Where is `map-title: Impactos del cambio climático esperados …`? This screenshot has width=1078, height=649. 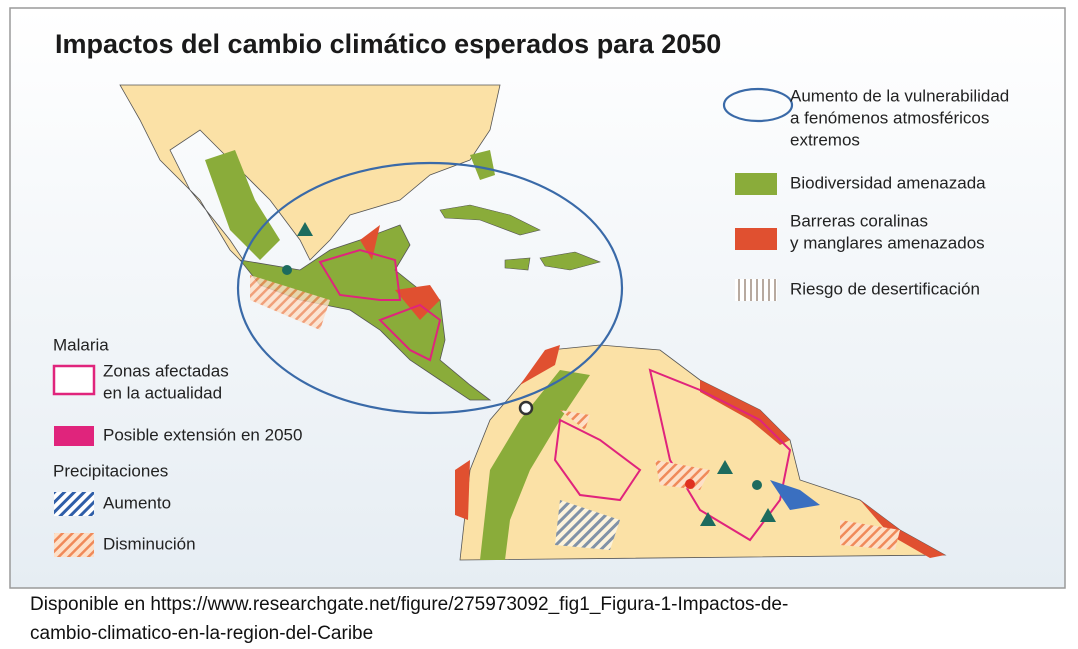
map-title: Impactos del cambio climático esperados … is located at coordinates (388, 44).